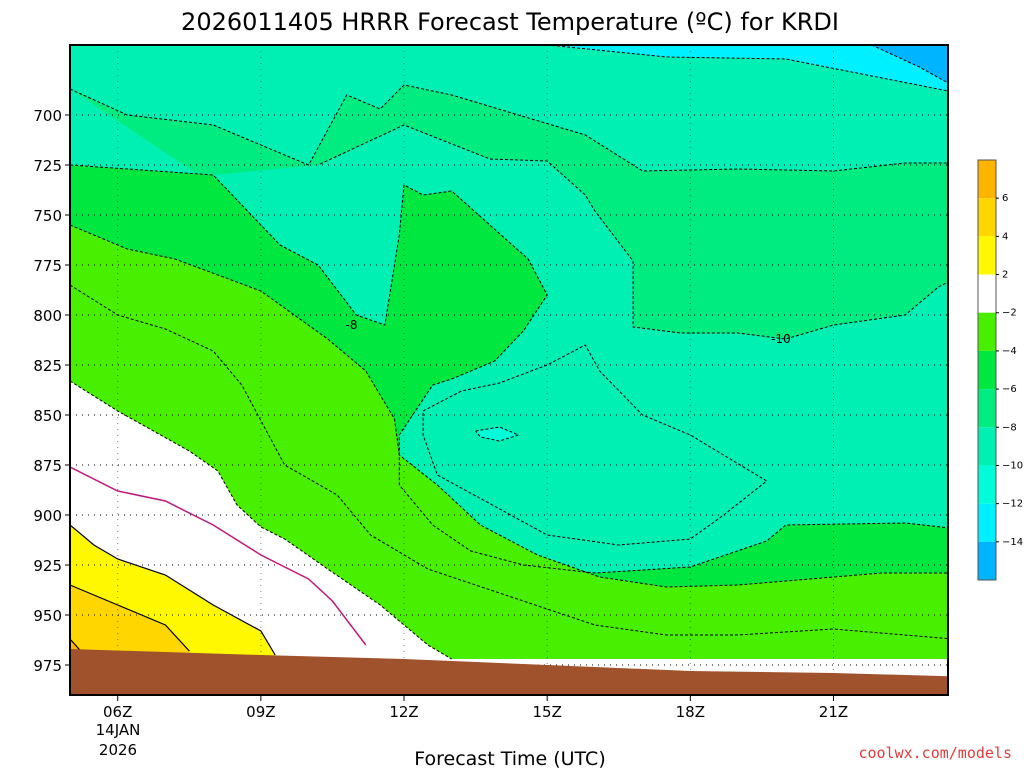 This screenshot has height=768, width=1024. I want to click on colorbar-tick-label: −14, so click(1012, 542).